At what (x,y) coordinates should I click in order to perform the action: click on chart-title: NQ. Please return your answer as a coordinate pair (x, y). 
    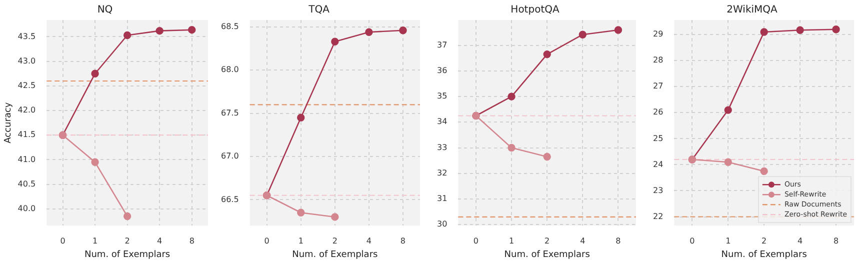
    Looking at the image, I should click on (105, 10).